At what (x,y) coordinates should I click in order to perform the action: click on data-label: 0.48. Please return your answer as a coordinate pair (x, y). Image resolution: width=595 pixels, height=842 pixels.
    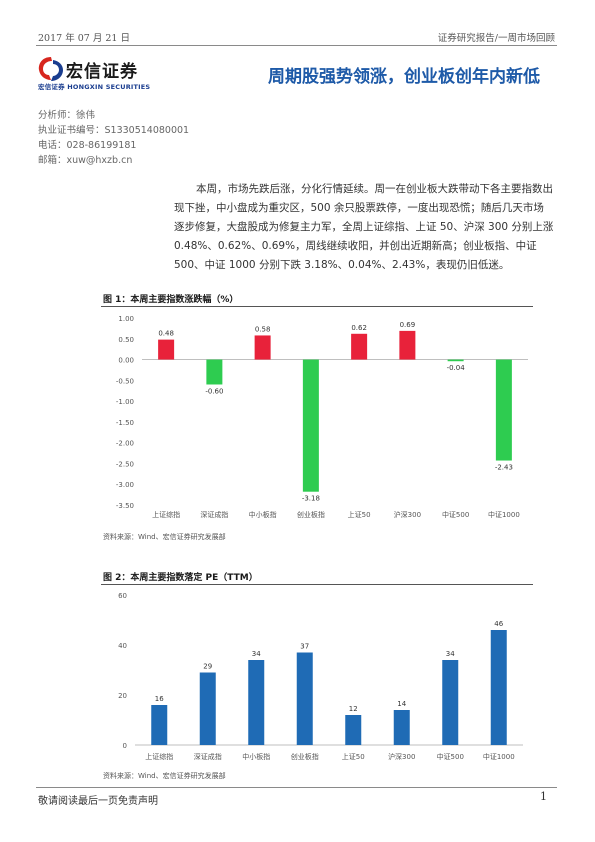
    Looking at the image, I should click on (166, 334).